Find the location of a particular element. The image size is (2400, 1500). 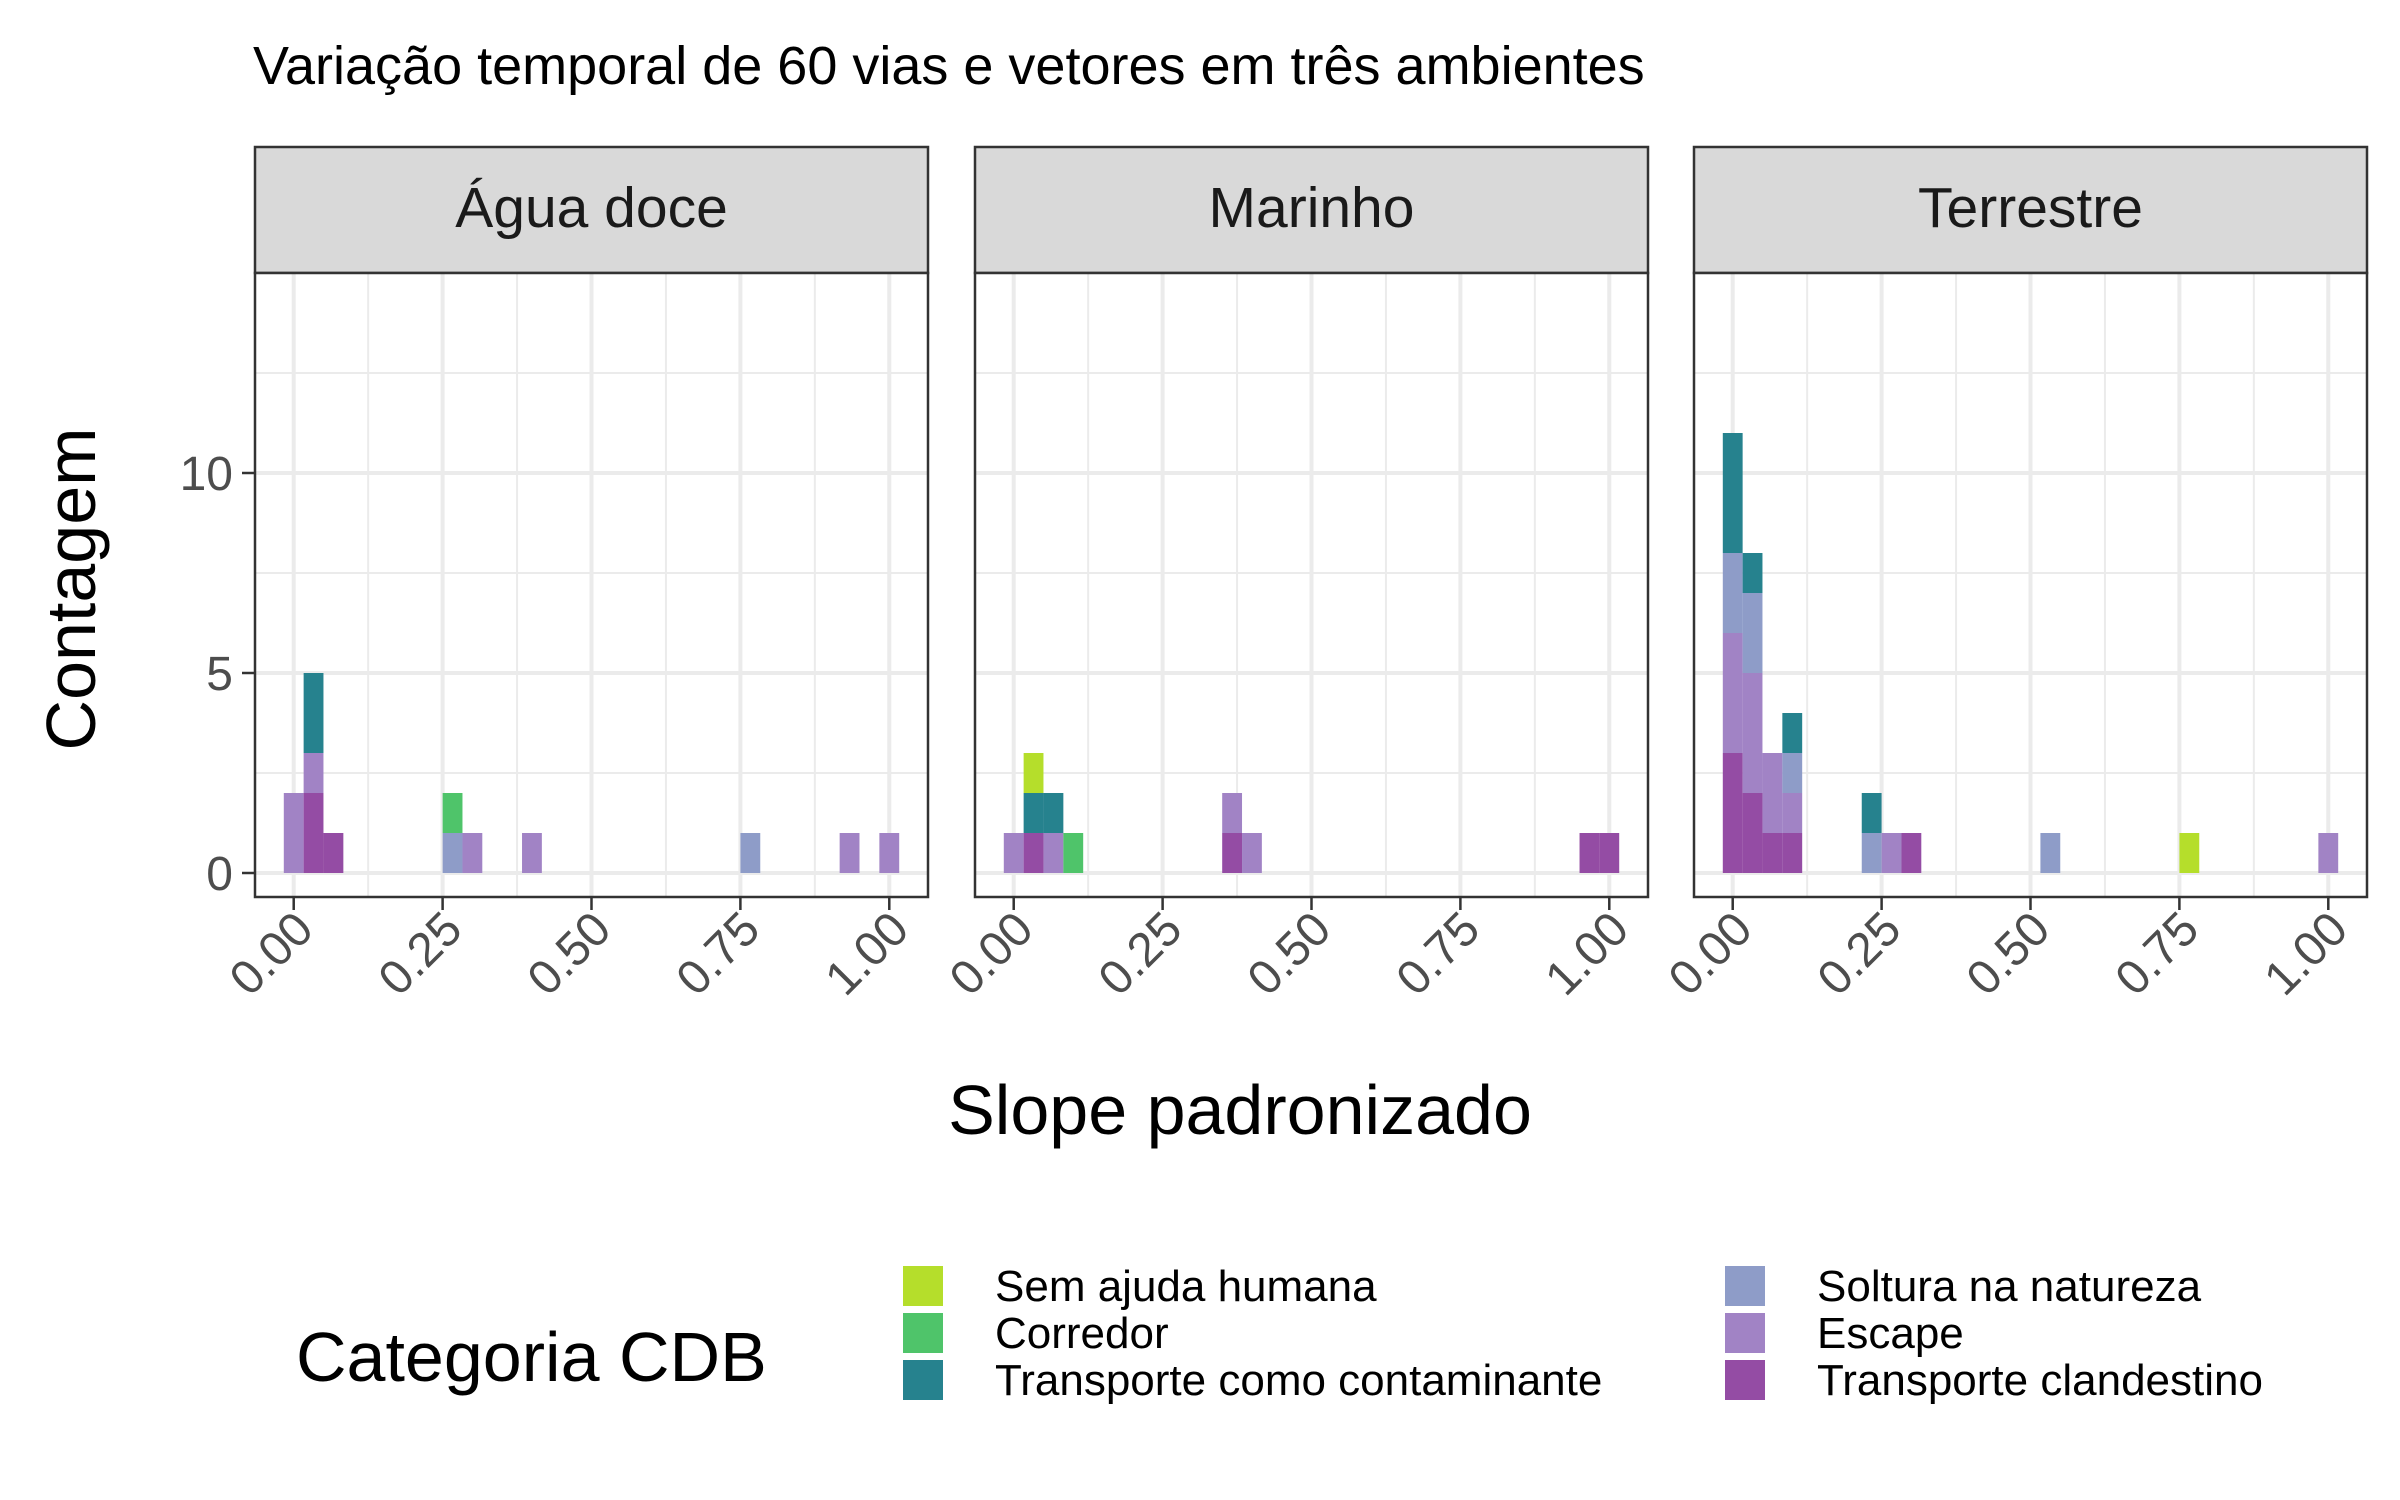

legend-item: Sem ajuda humana is located at coordinates (1140, 1286).